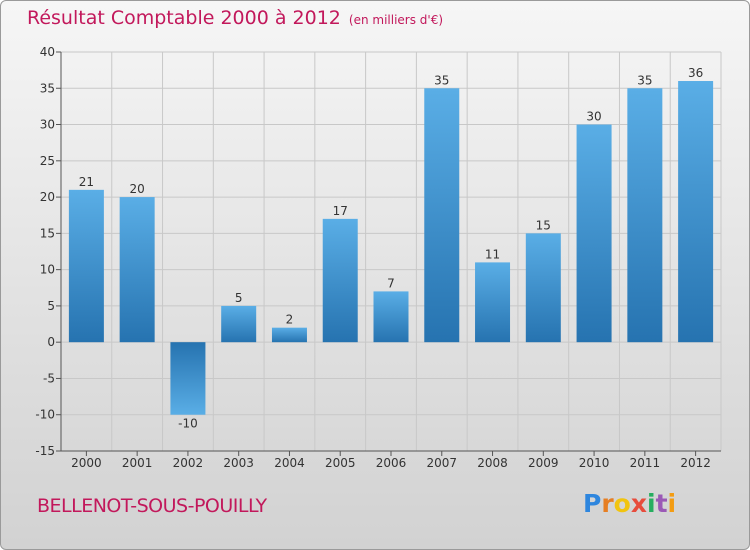 This screenshot has width=750, height=550. What do you see at coordinates (47, 88) in the screenshot?
I see `y-tick-label: 35` at bounding box center [47, 88].